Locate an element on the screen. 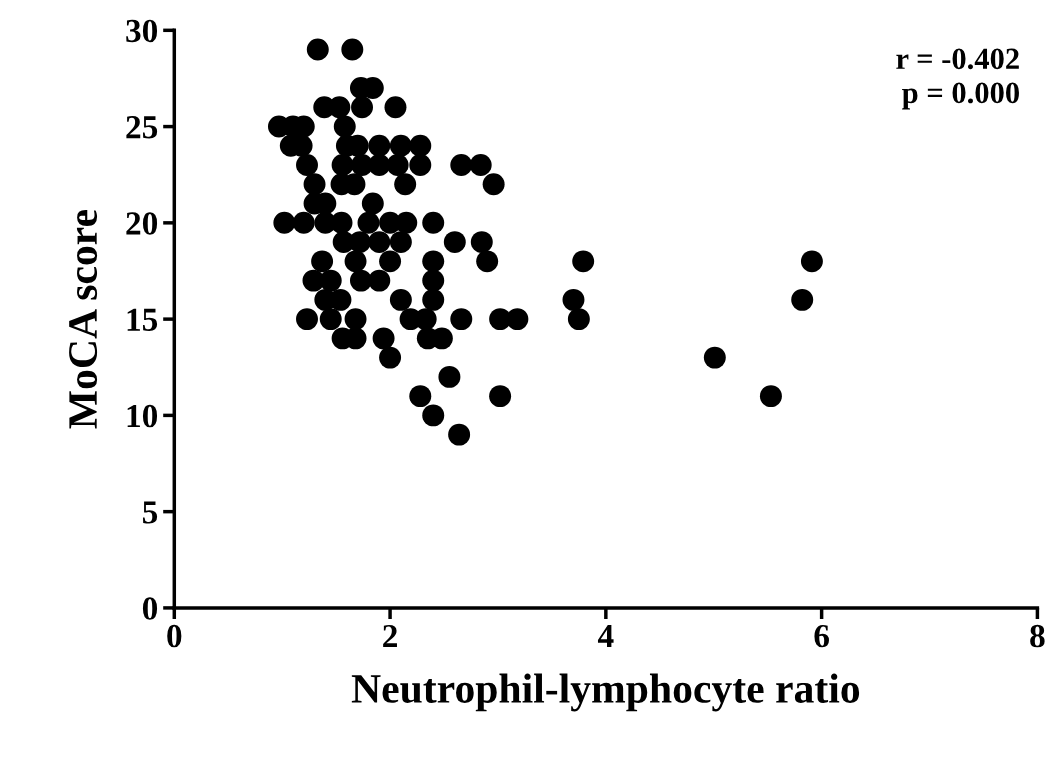 The width and height of the screenshot is (1050, 758). y-axis-title: MoCA score is located at coordinates (83, 319).